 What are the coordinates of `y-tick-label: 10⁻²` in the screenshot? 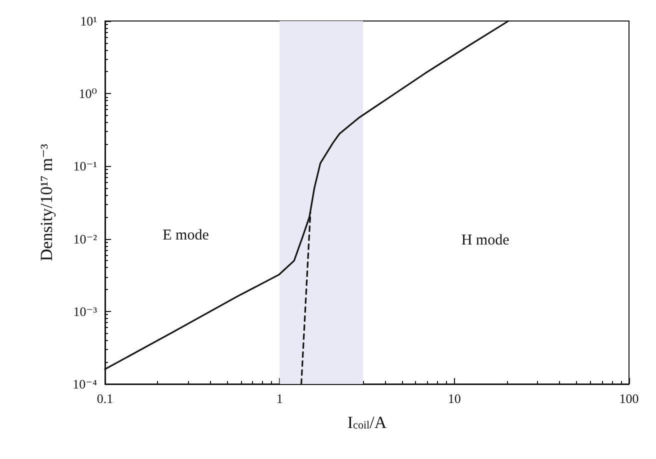 It's located at (85, 238).